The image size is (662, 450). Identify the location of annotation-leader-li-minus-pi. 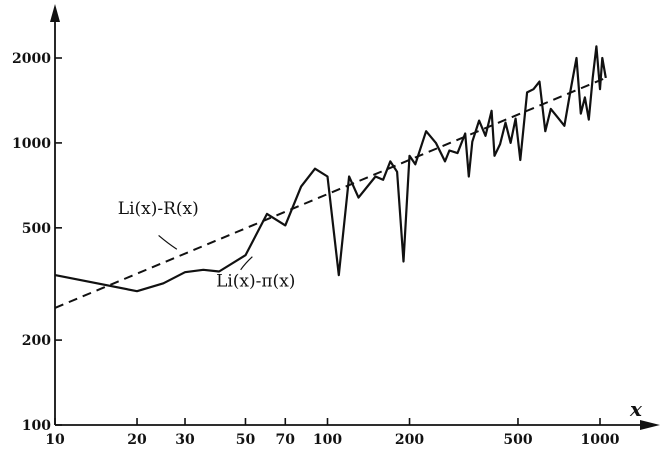
(246, 263).